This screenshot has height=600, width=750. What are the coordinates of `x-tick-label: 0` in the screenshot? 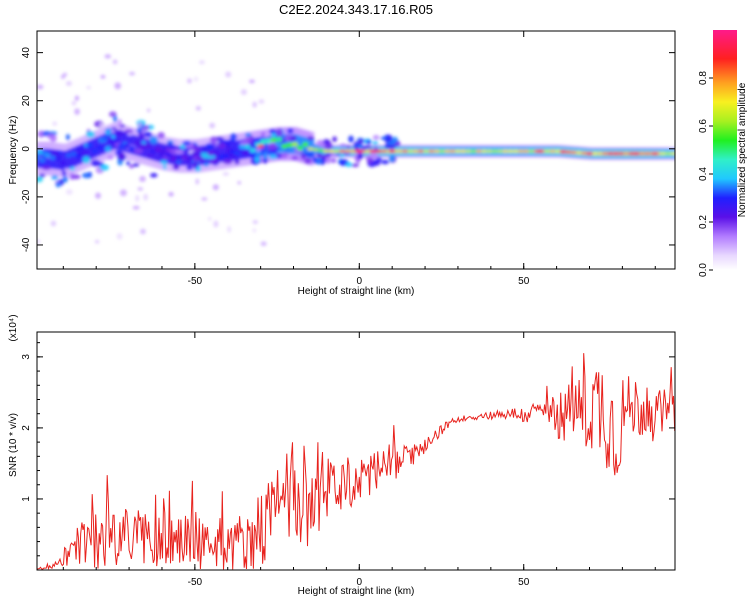 It's located at (360, 582).